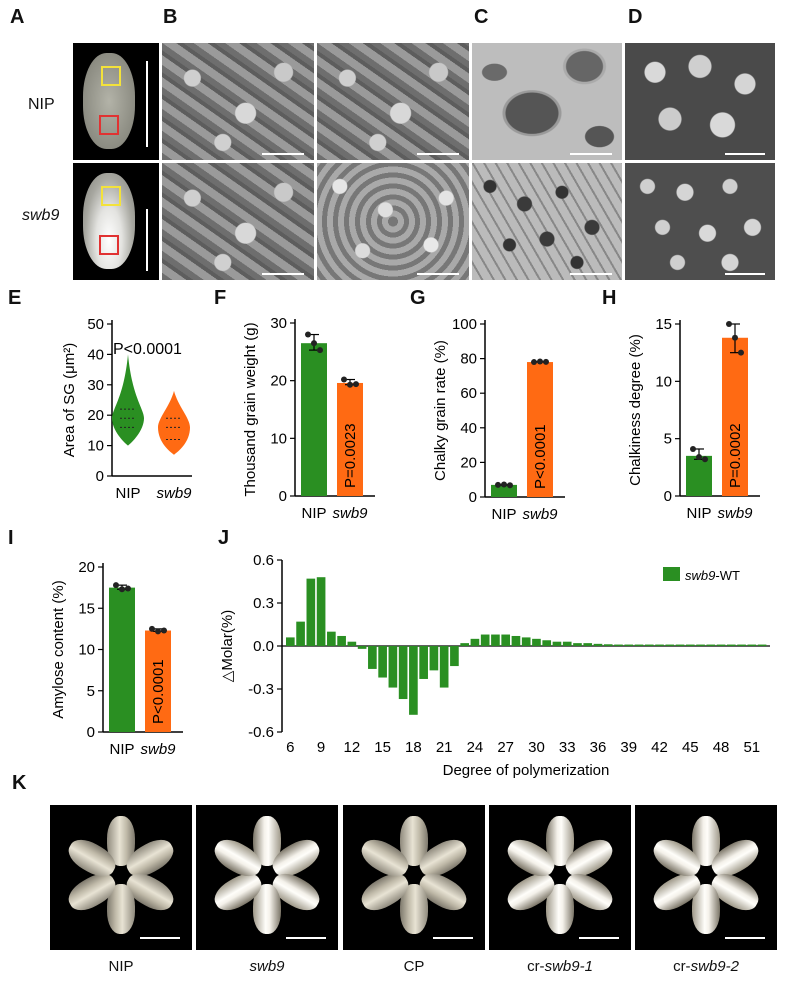  Describe the element at coordinates (290, 747) in the screenshot. I see `x-tick-label: 6` at that location.